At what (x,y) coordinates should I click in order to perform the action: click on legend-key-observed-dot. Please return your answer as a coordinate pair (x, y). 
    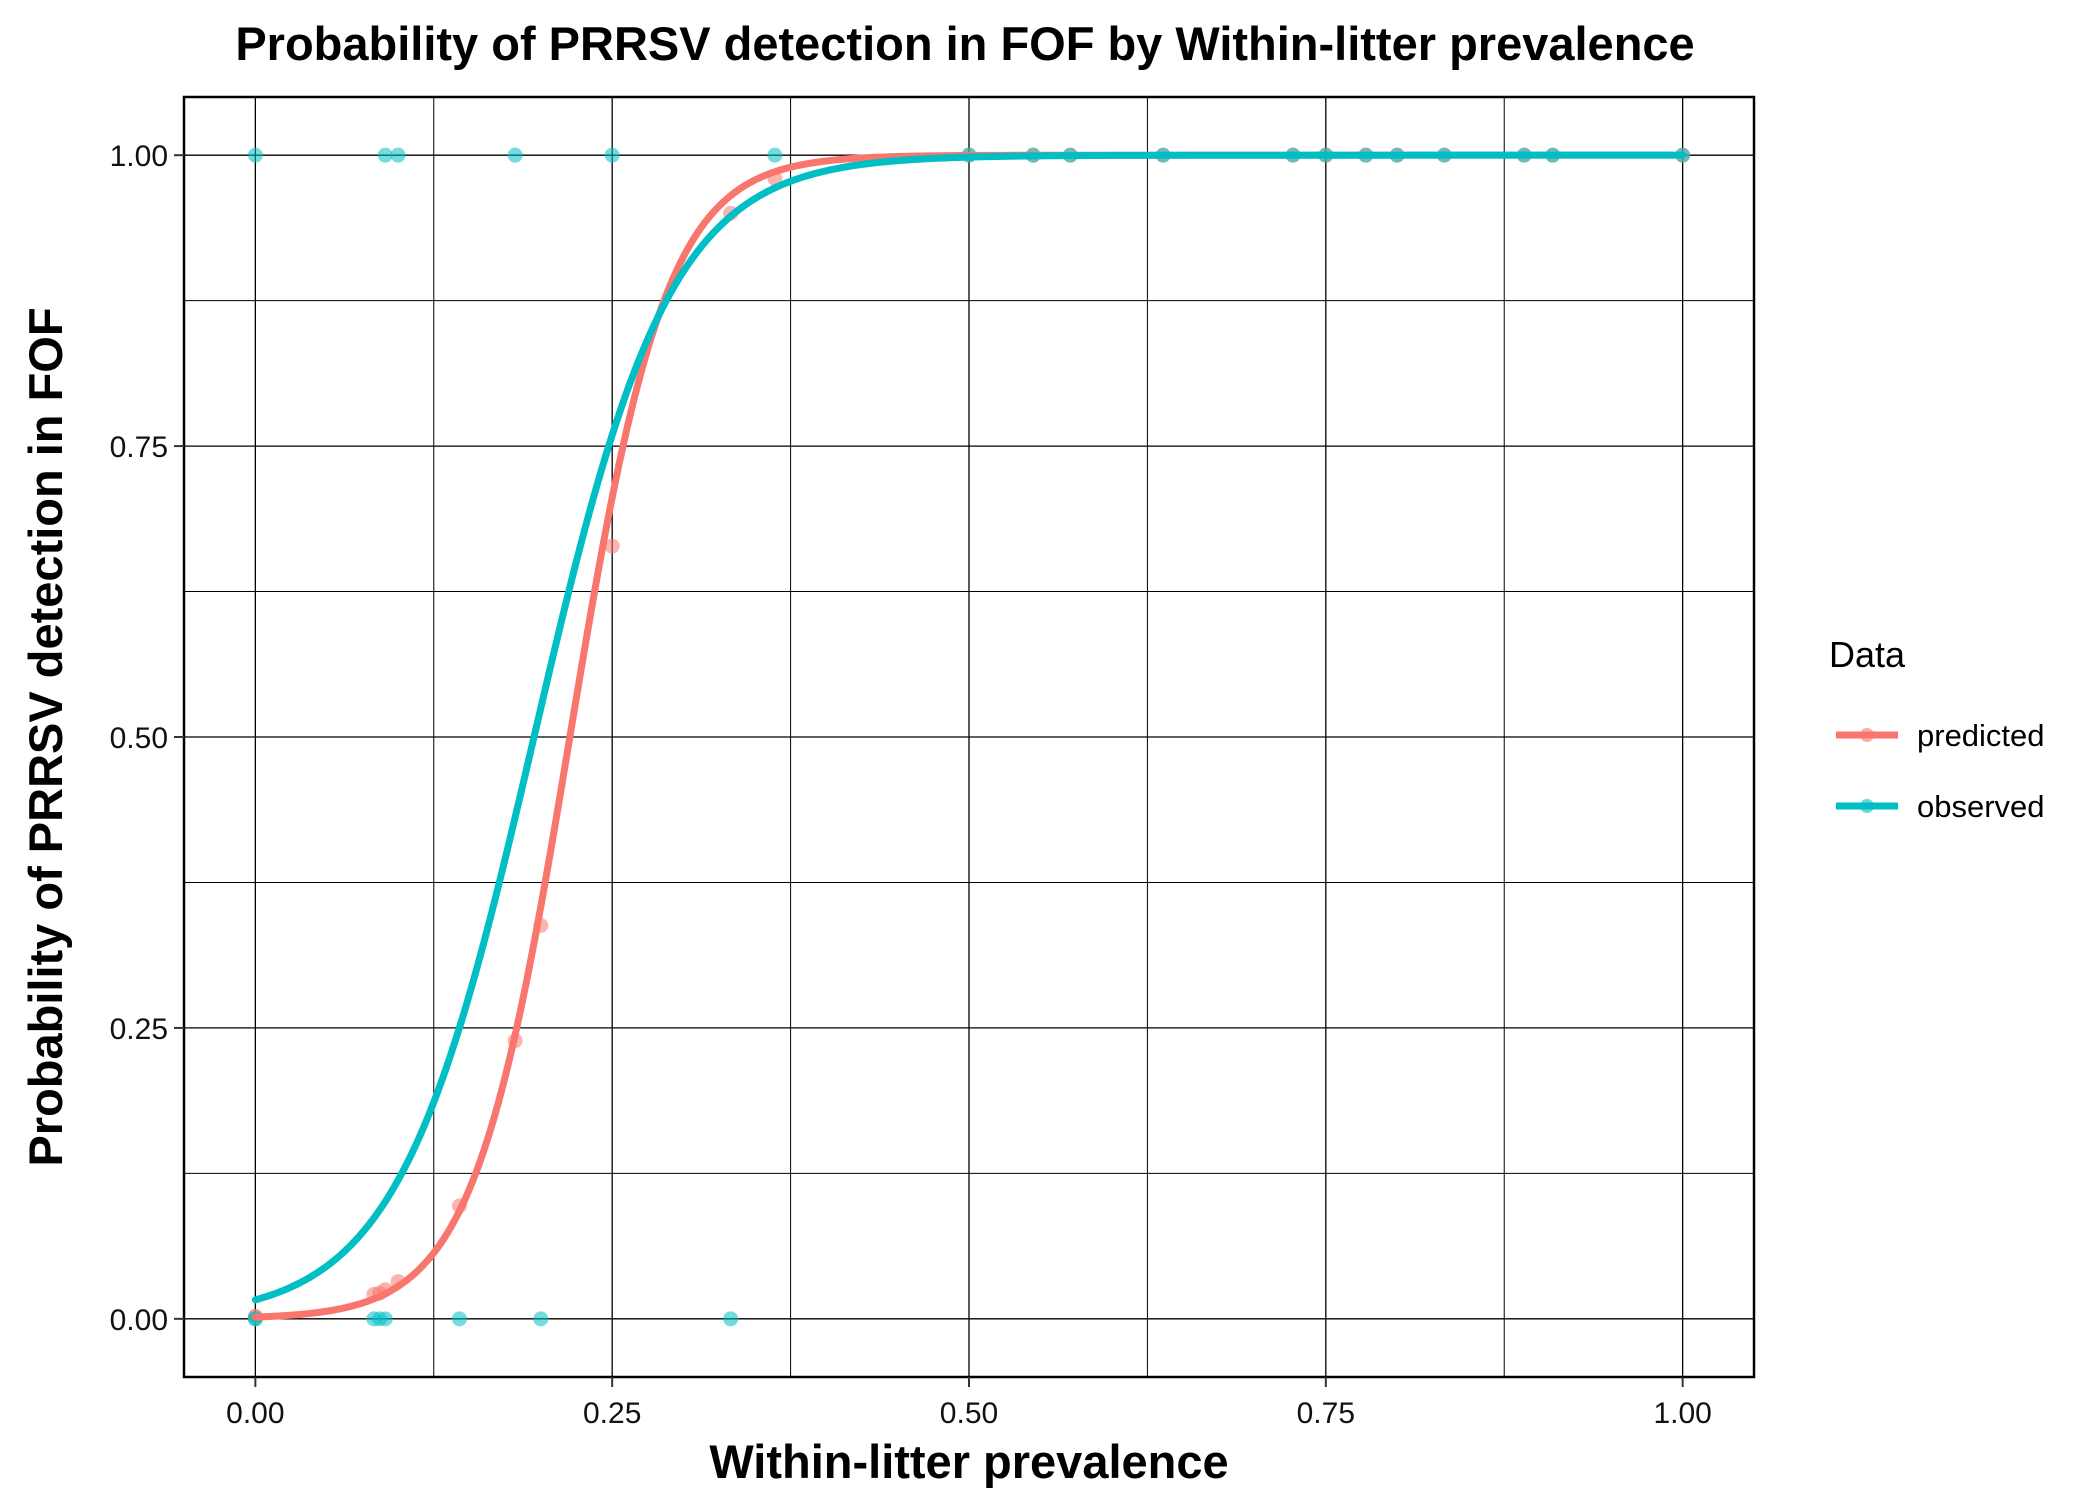
    Looking at the image, I should click on (1867, 806).